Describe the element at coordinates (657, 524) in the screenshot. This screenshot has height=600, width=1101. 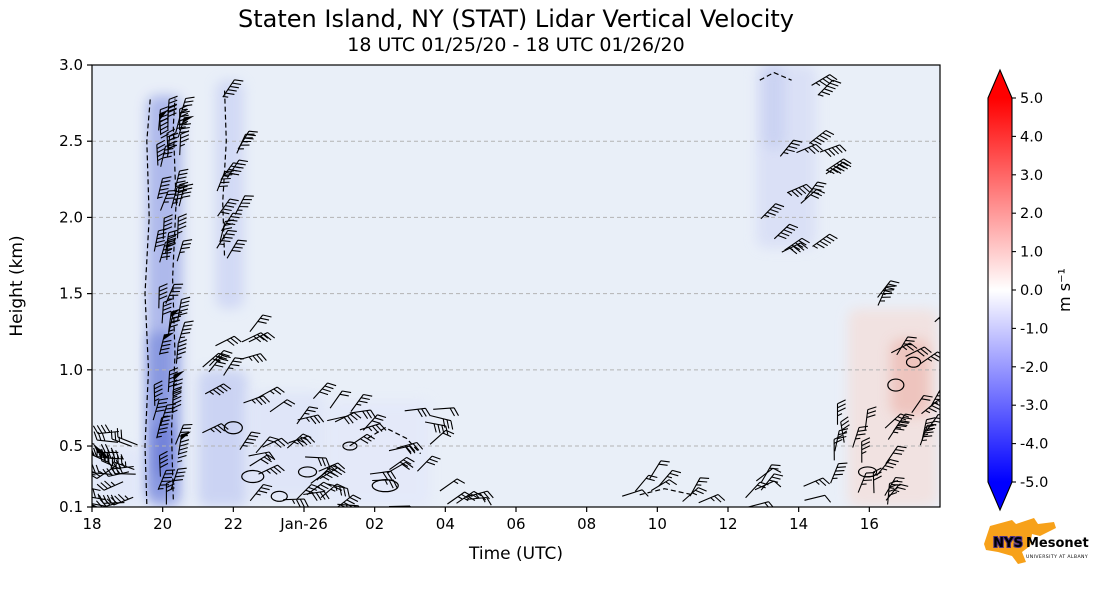
I see `x-tick-label: 10` at that location.